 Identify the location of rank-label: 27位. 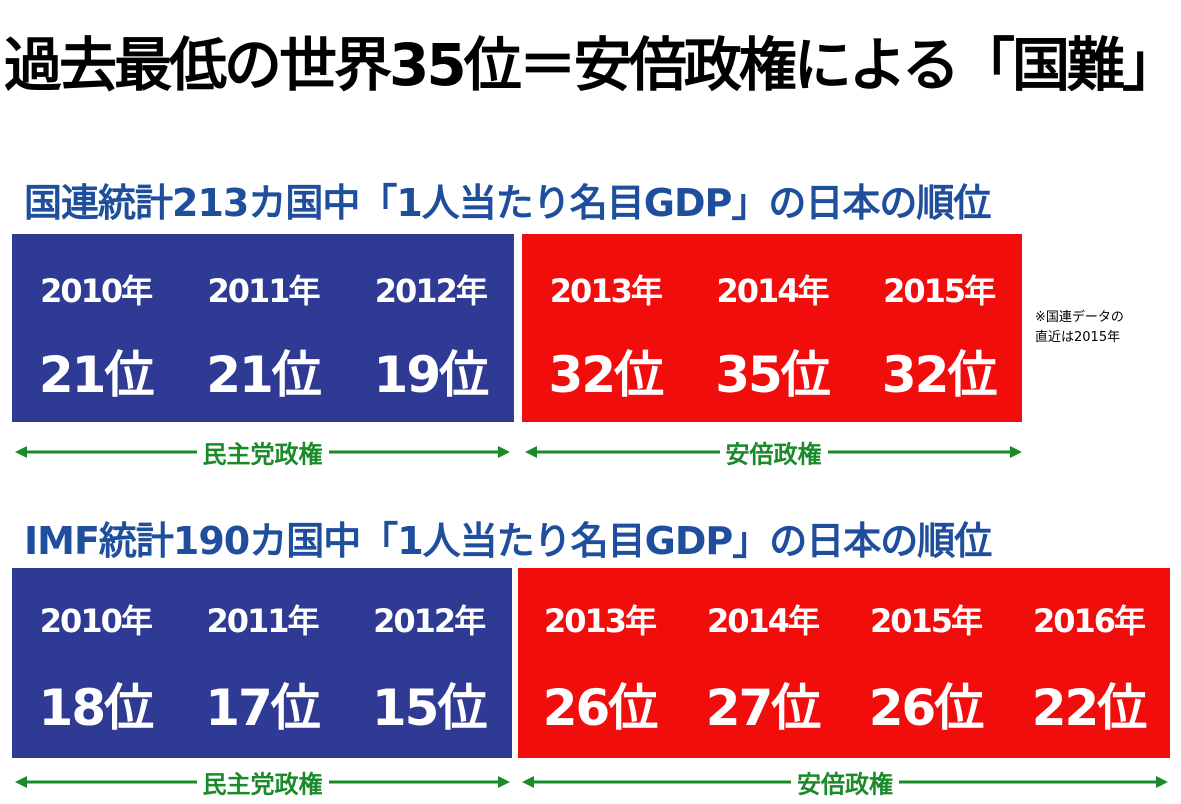
(763, 708).